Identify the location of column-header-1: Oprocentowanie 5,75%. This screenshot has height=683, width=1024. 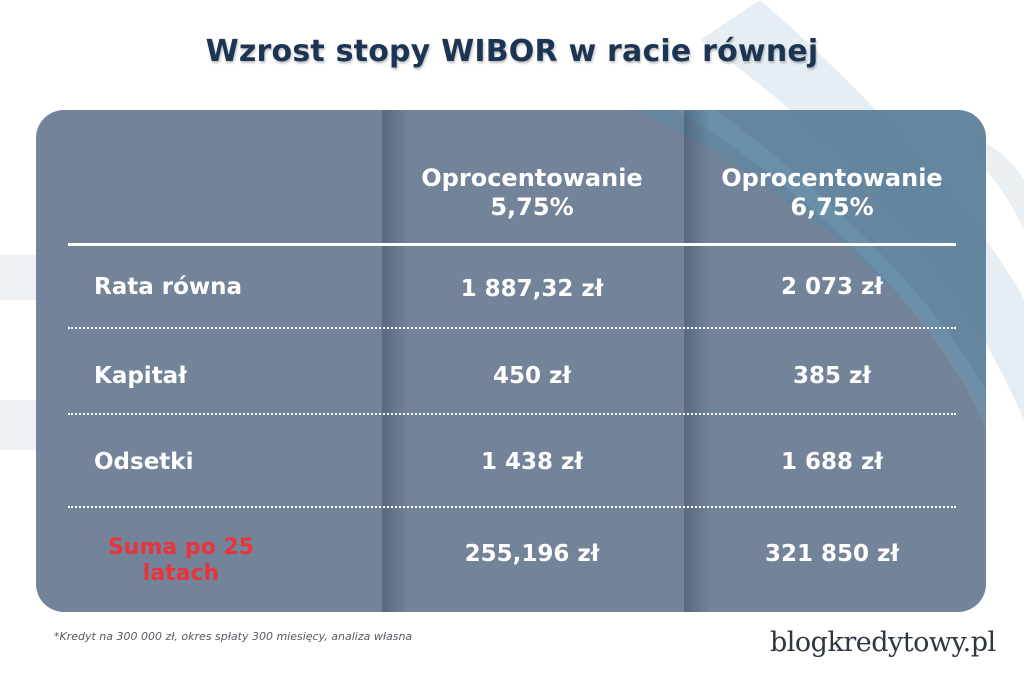
(532, 193).